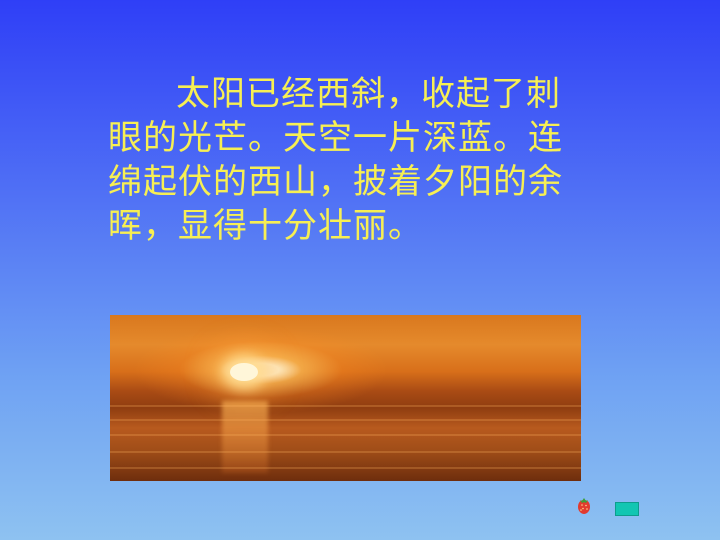 This screenshot has height=540, width=720. Describe the element at coordinates (627, 509) in the screenshot. I see `next-button` at that location.